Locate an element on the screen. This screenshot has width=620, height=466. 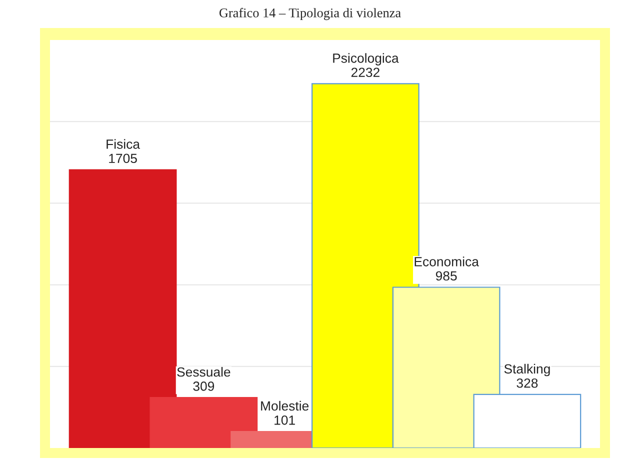
data-label: 2232 is located at coordinates (365, 73).